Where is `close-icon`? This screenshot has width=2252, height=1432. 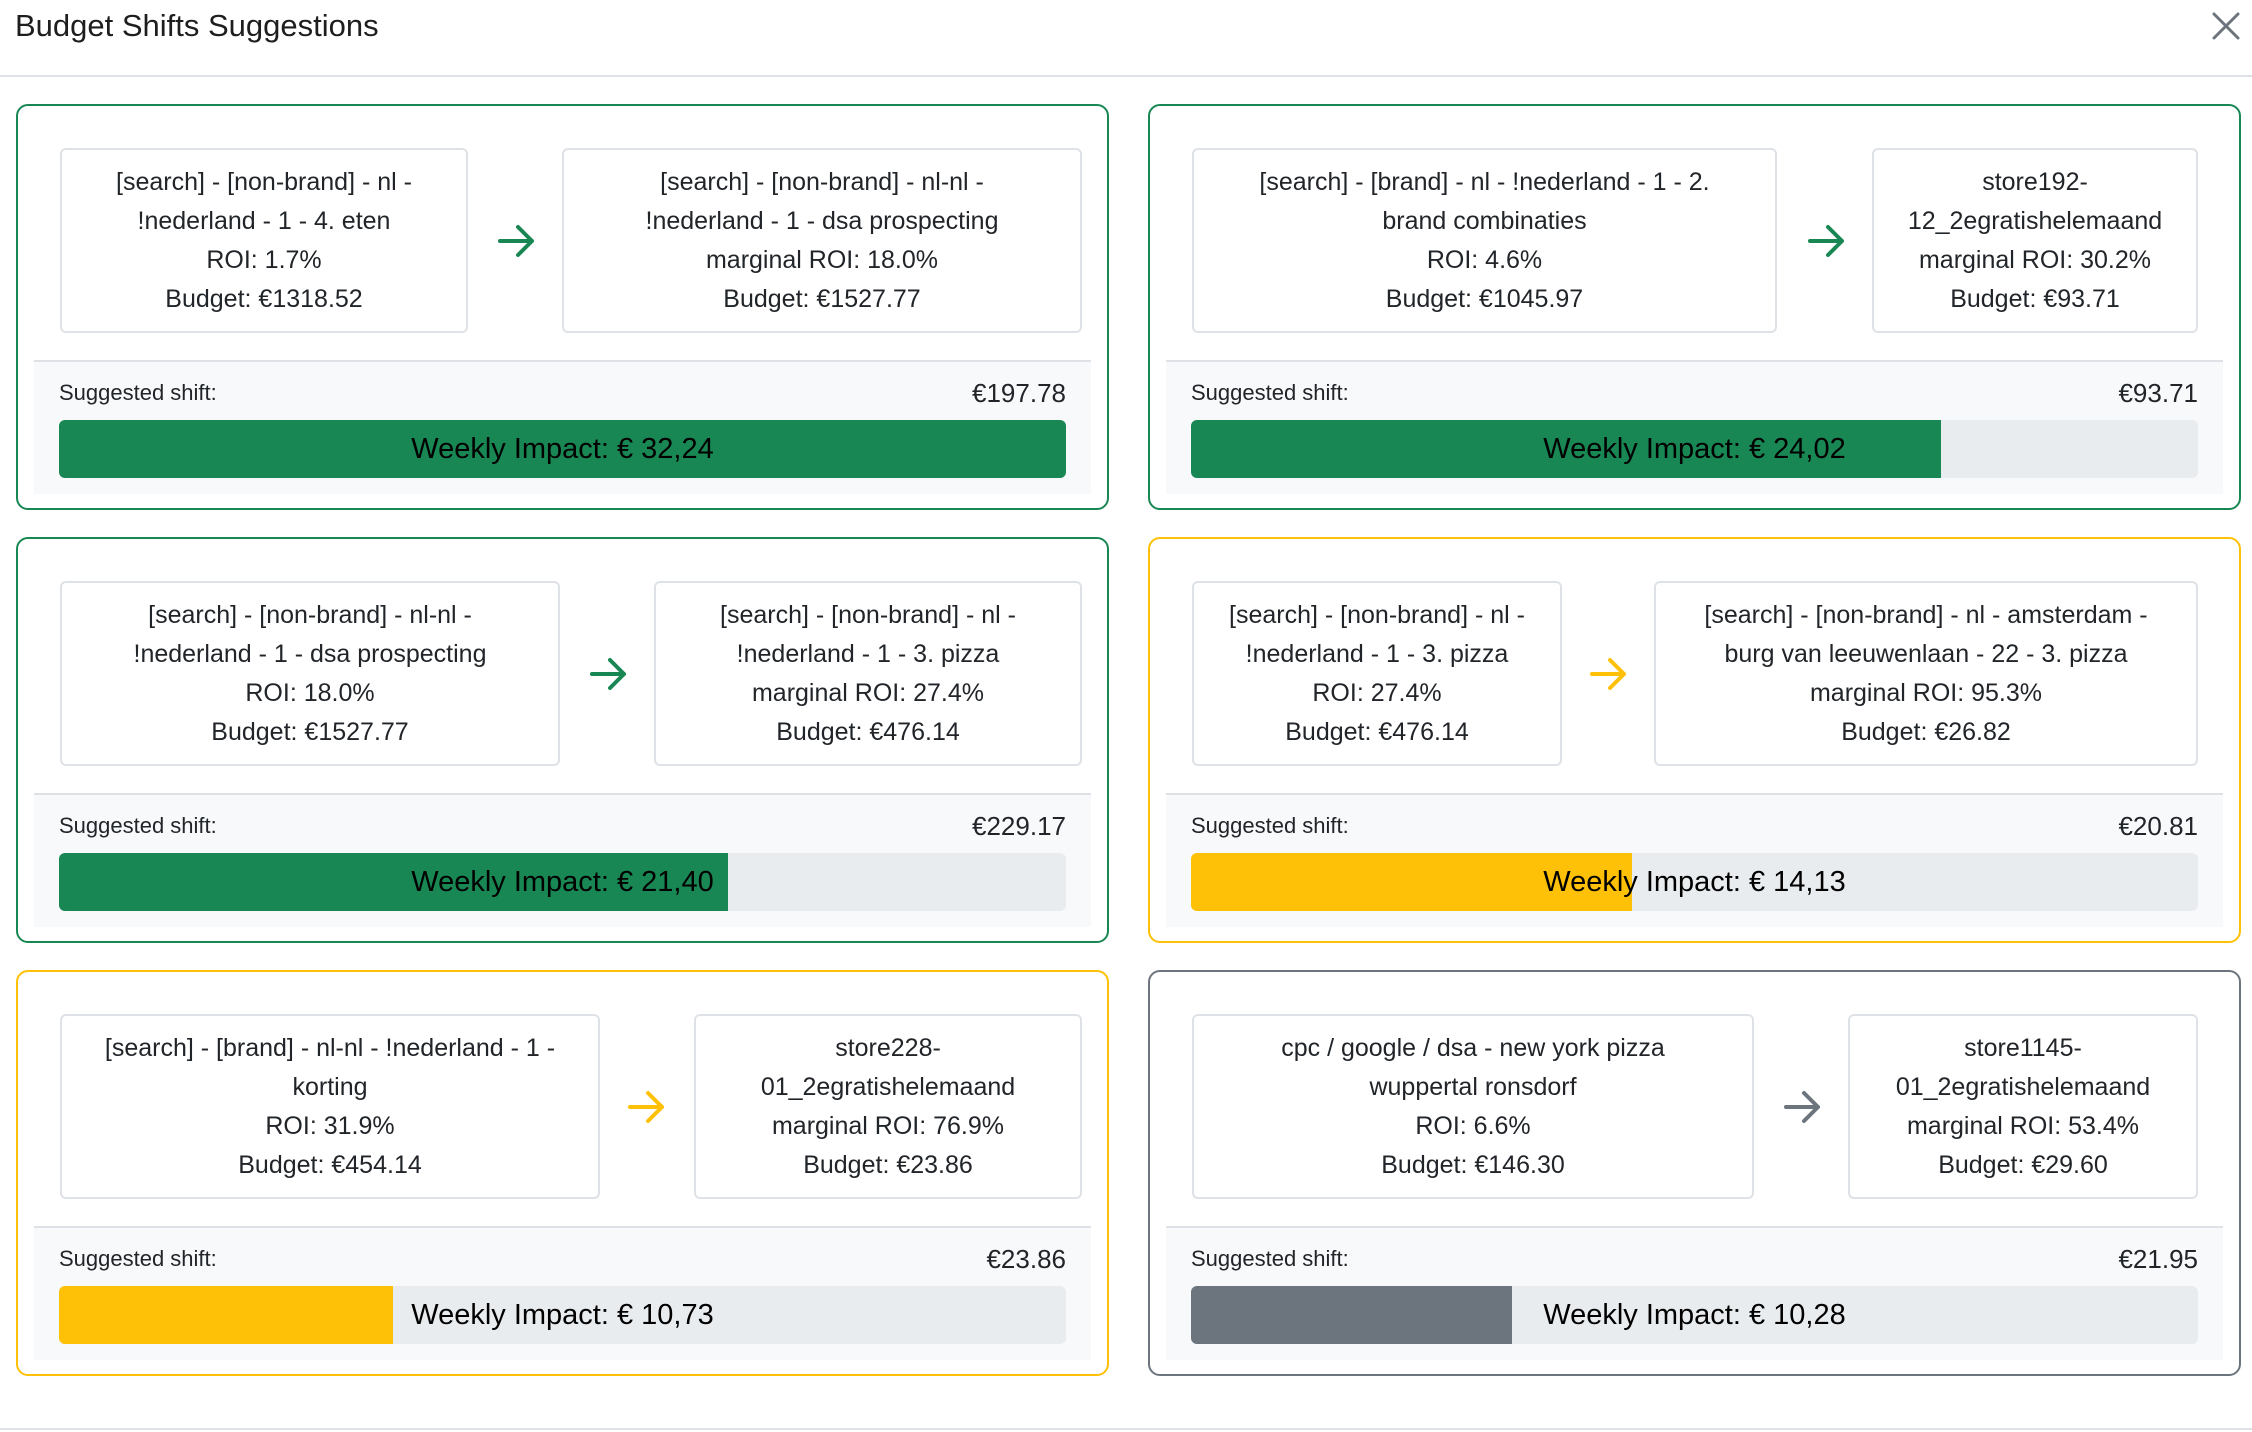
close-icon is located at coordinates (2226, 26).